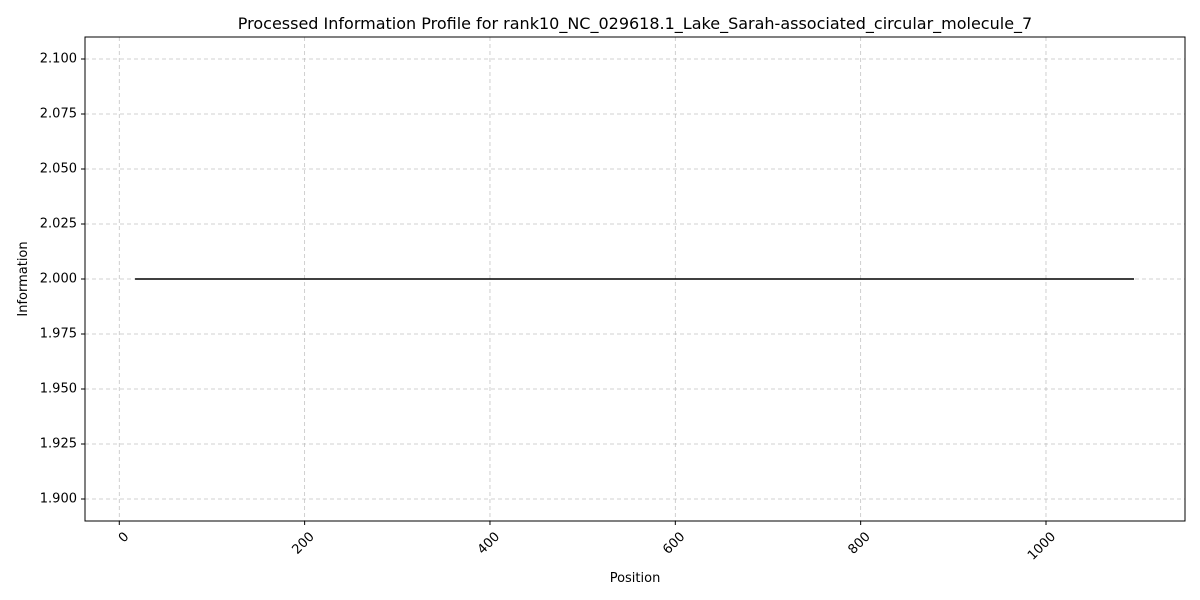 The height and width of the screenshot is (600, 1200). What do you see at coordinates (58, 499) in the screenshot?
I see `y-tick-label: 1.900` at bounding box center [58, 499].